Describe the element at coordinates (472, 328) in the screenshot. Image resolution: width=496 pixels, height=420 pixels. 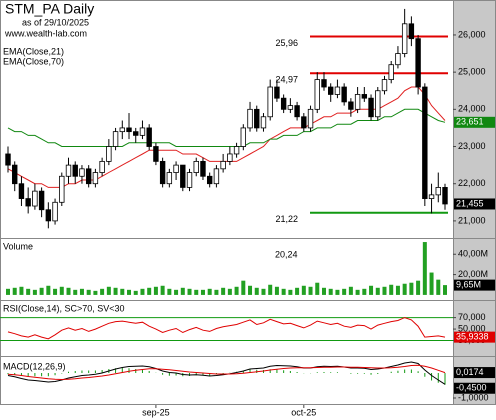
I see `y-tick-label: 50,000` at that location.